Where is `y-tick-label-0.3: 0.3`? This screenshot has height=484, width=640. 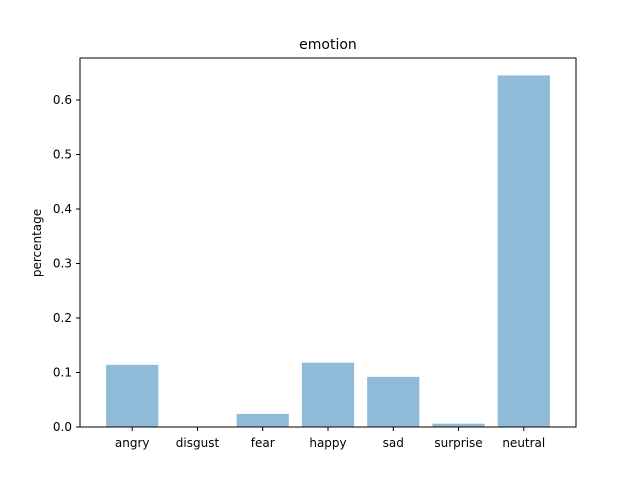
y-tick-label-0.3: 0.3 is located at coordinates (62, 263).